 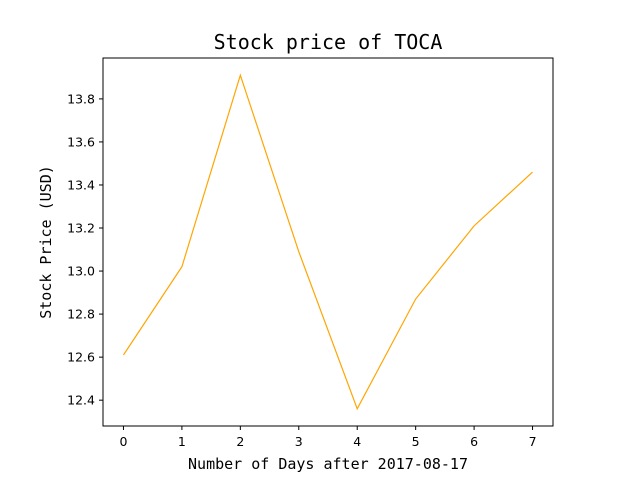 I want to click on chart-title: Stock price of TOCA, so click(x=328, y=42).